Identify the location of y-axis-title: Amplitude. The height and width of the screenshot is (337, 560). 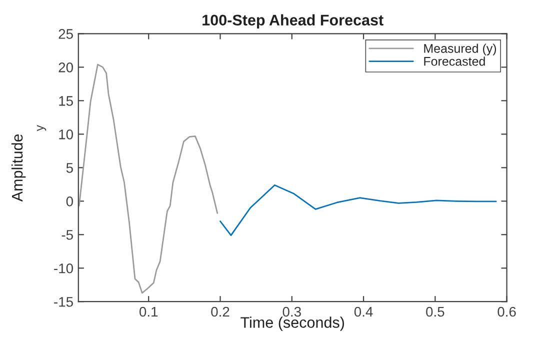
(18, 168).